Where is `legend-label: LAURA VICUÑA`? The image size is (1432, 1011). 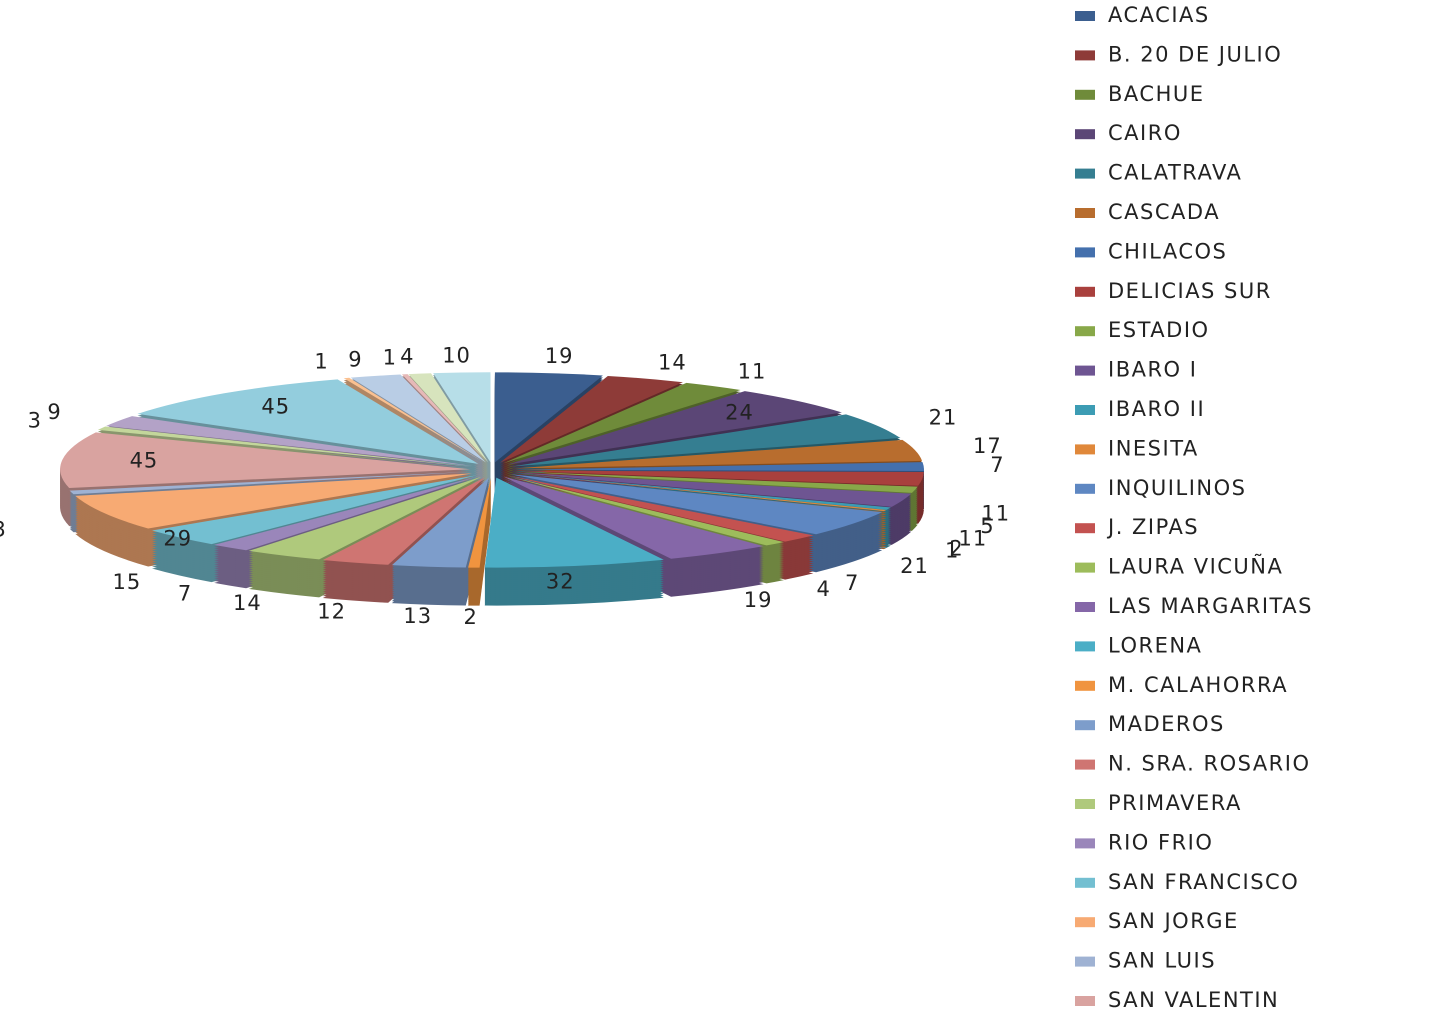
legend-label: LAURA VICUÑA is located at coordinates (1195, 566).